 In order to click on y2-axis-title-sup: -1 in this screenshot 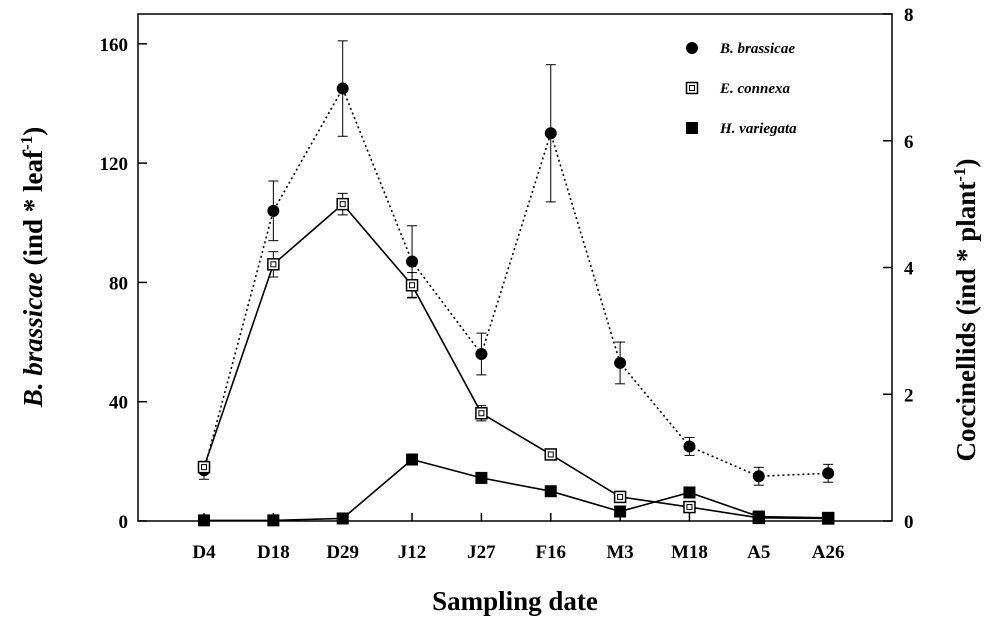, I will do `click(959, 175)`.